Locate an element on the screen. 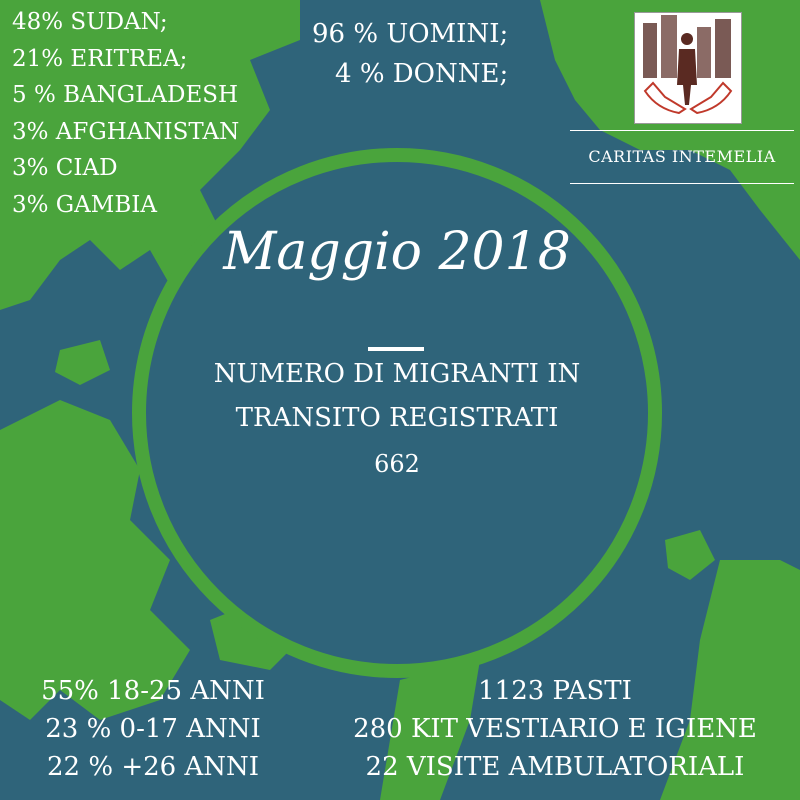  land-canada-islands is located at coordinates (95, 560).